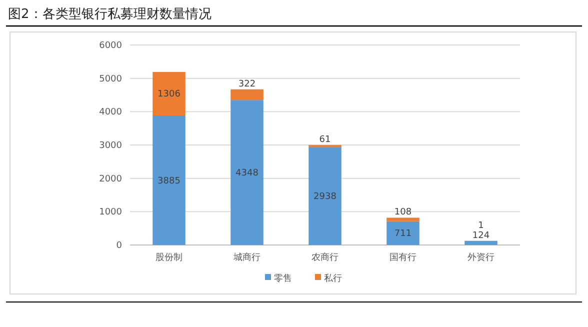 The height and width of the screenshot is (327, 588). What do you see at coordinates (481, 257) in the screenshot?
I see `x-tick-label: 外资行` at bounding box center [481, 257].